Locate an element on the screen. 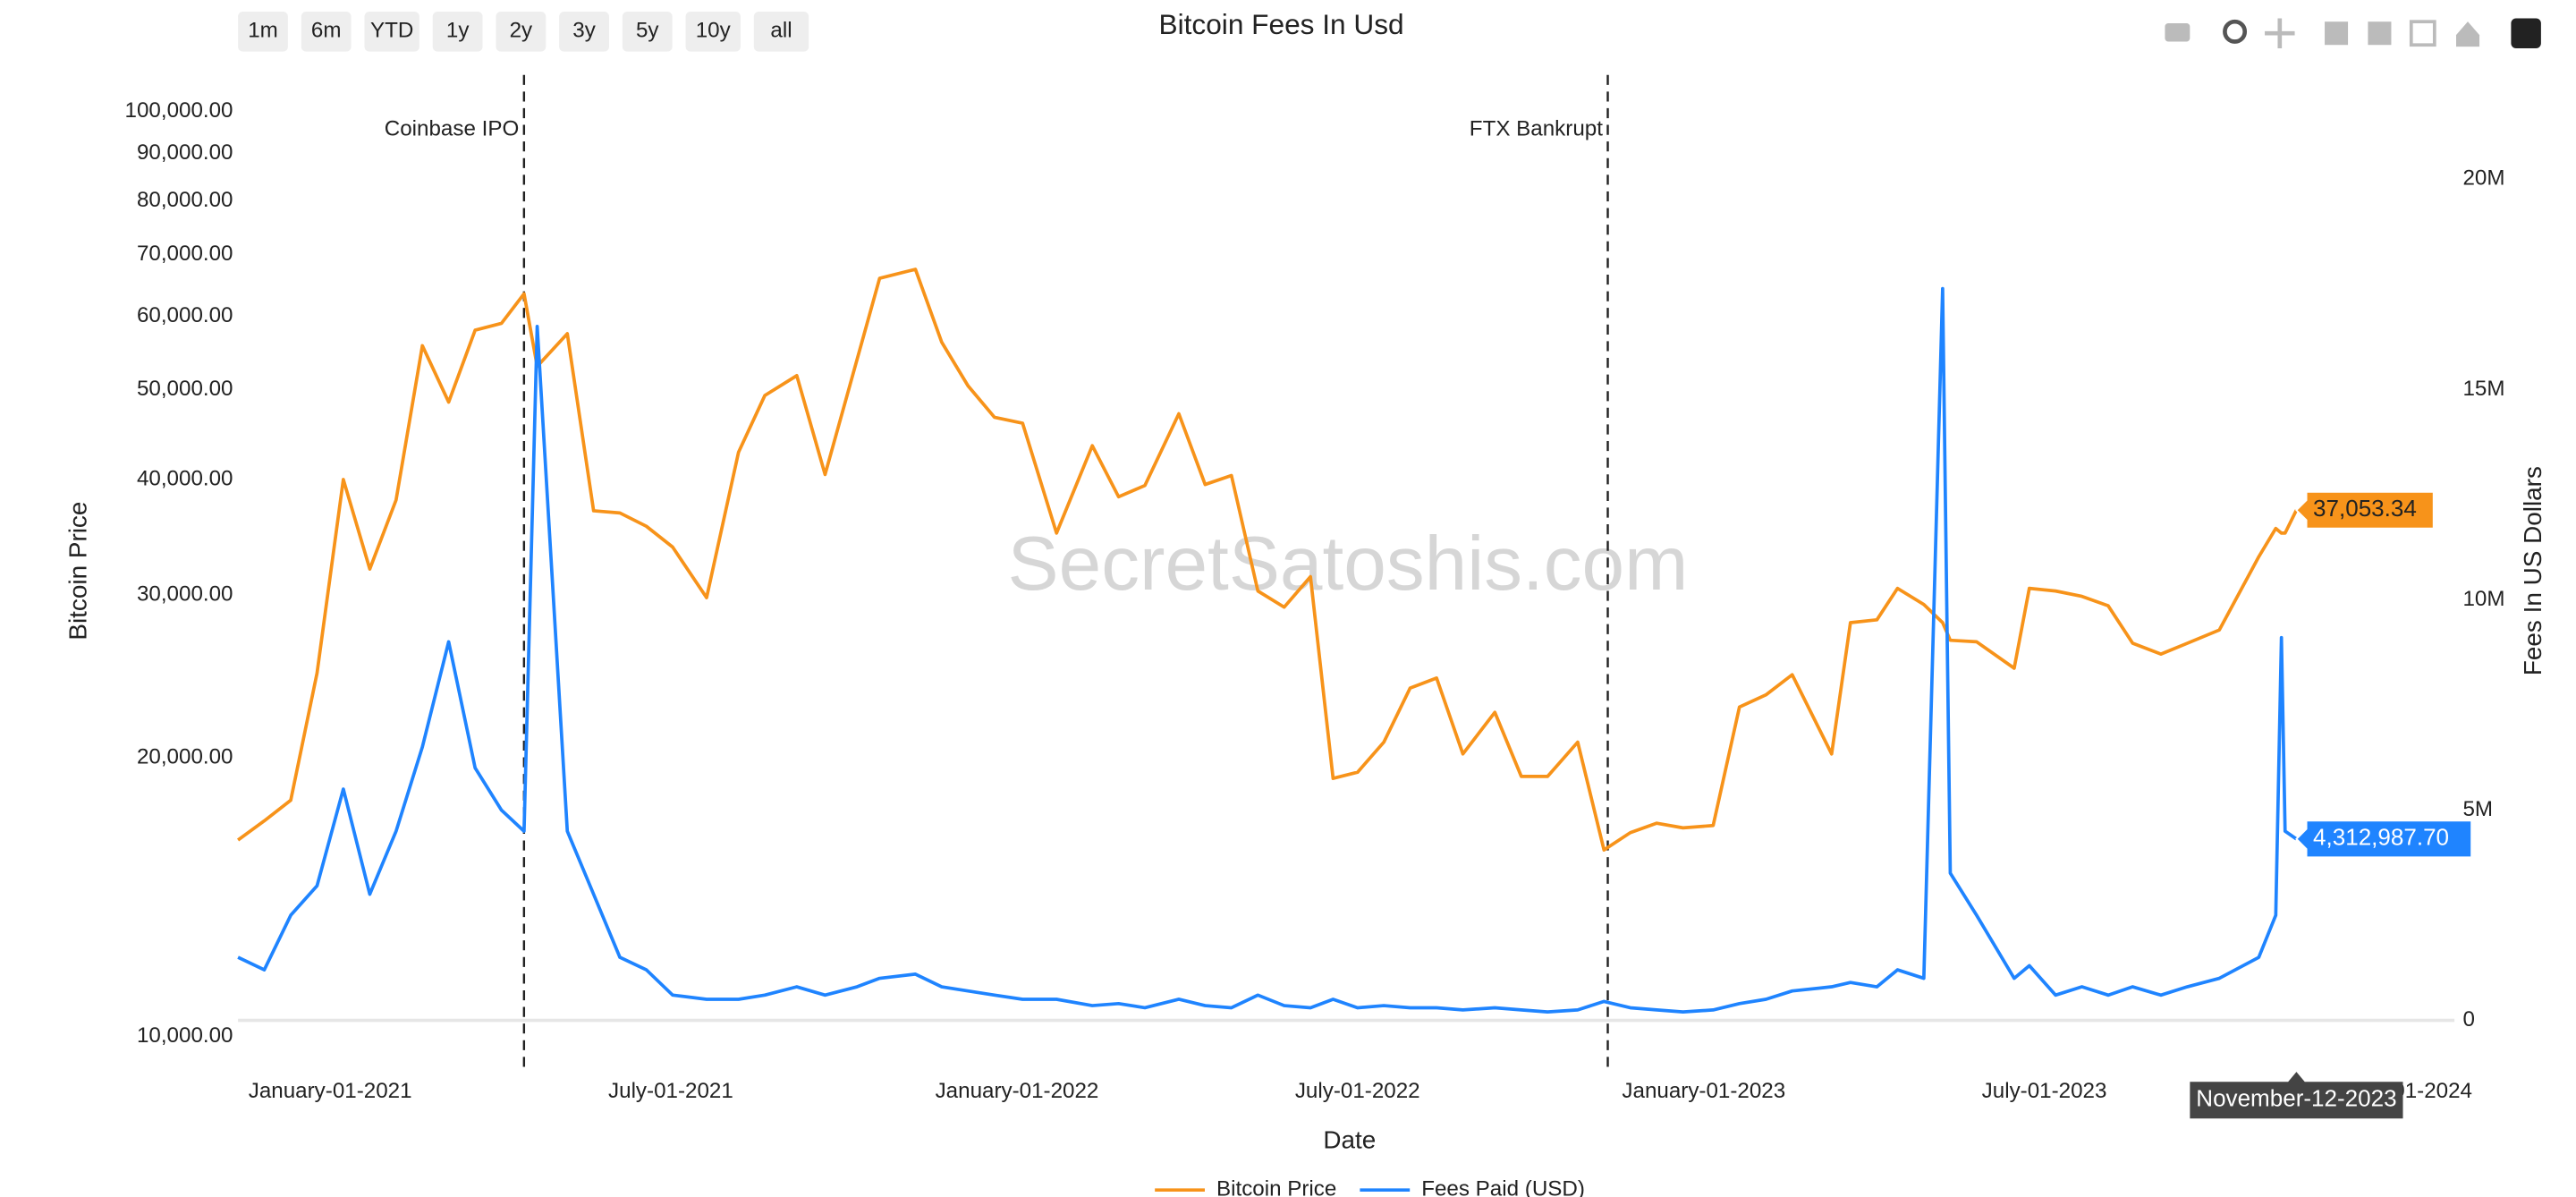  zoom-in-button is located at coordinates (2337, 33).